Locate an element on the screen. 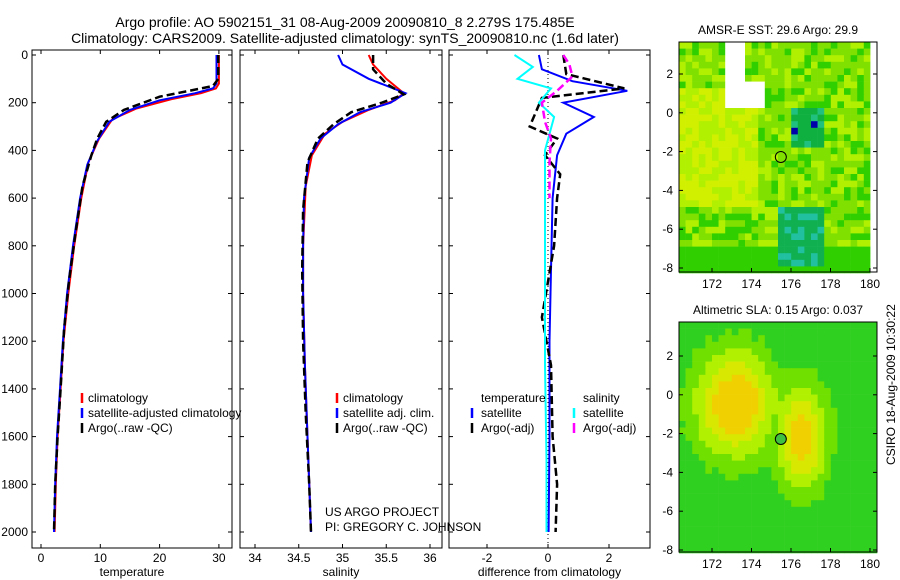  x-tick-label: 34.5 is located at coordinates (299, 558).